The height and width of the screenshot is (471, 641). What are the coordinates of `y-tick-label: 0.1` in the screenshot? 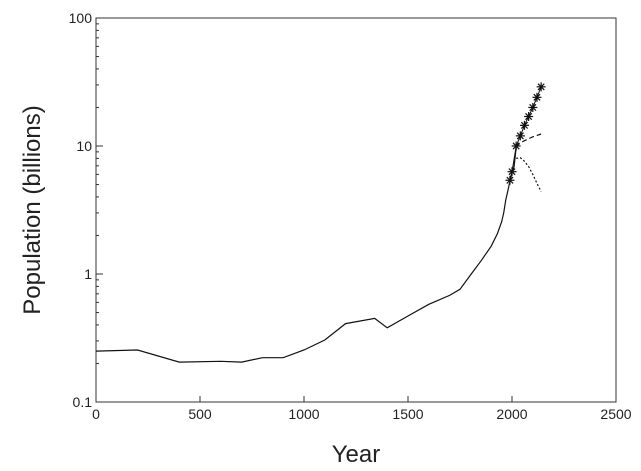 It's located at (83, 402).